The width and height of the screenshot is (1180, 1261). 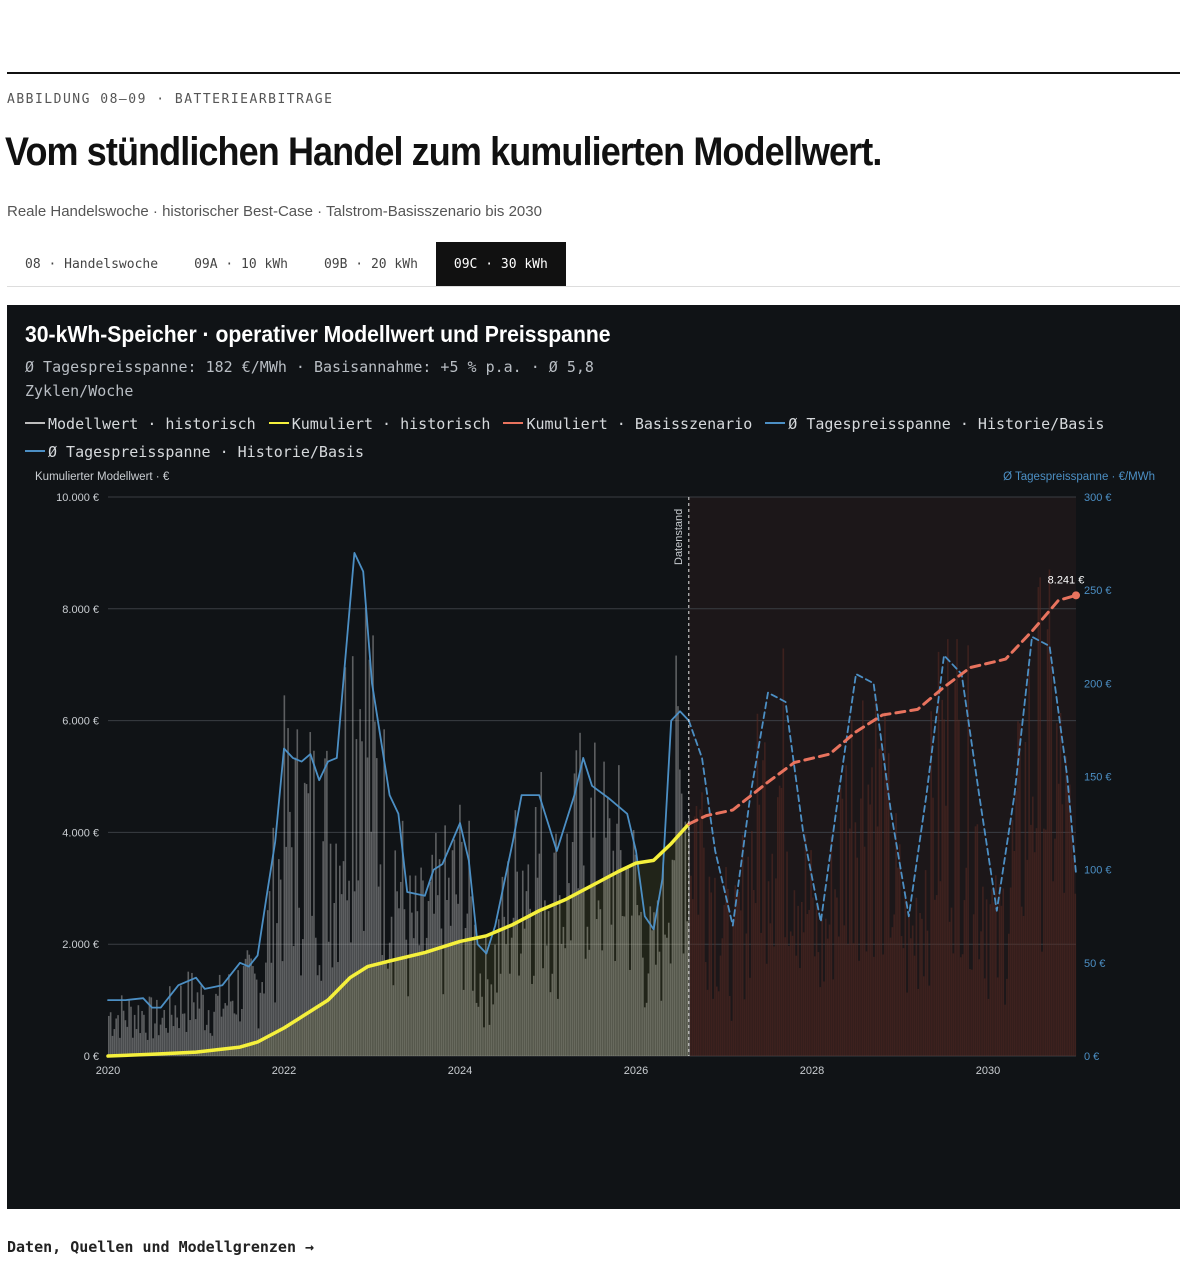 I want to click on y-right-tick-label: 0 €, so click(x=1091, y=1057).